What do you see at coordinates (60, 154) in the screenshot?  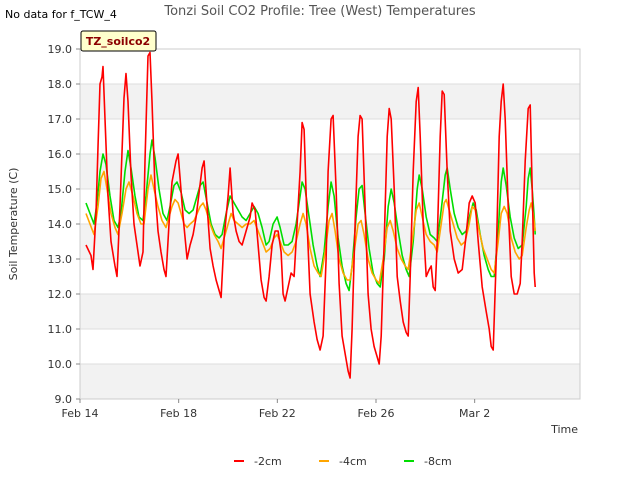 I see `y-tick-label: 16.0` at bounding box center [60, 154].